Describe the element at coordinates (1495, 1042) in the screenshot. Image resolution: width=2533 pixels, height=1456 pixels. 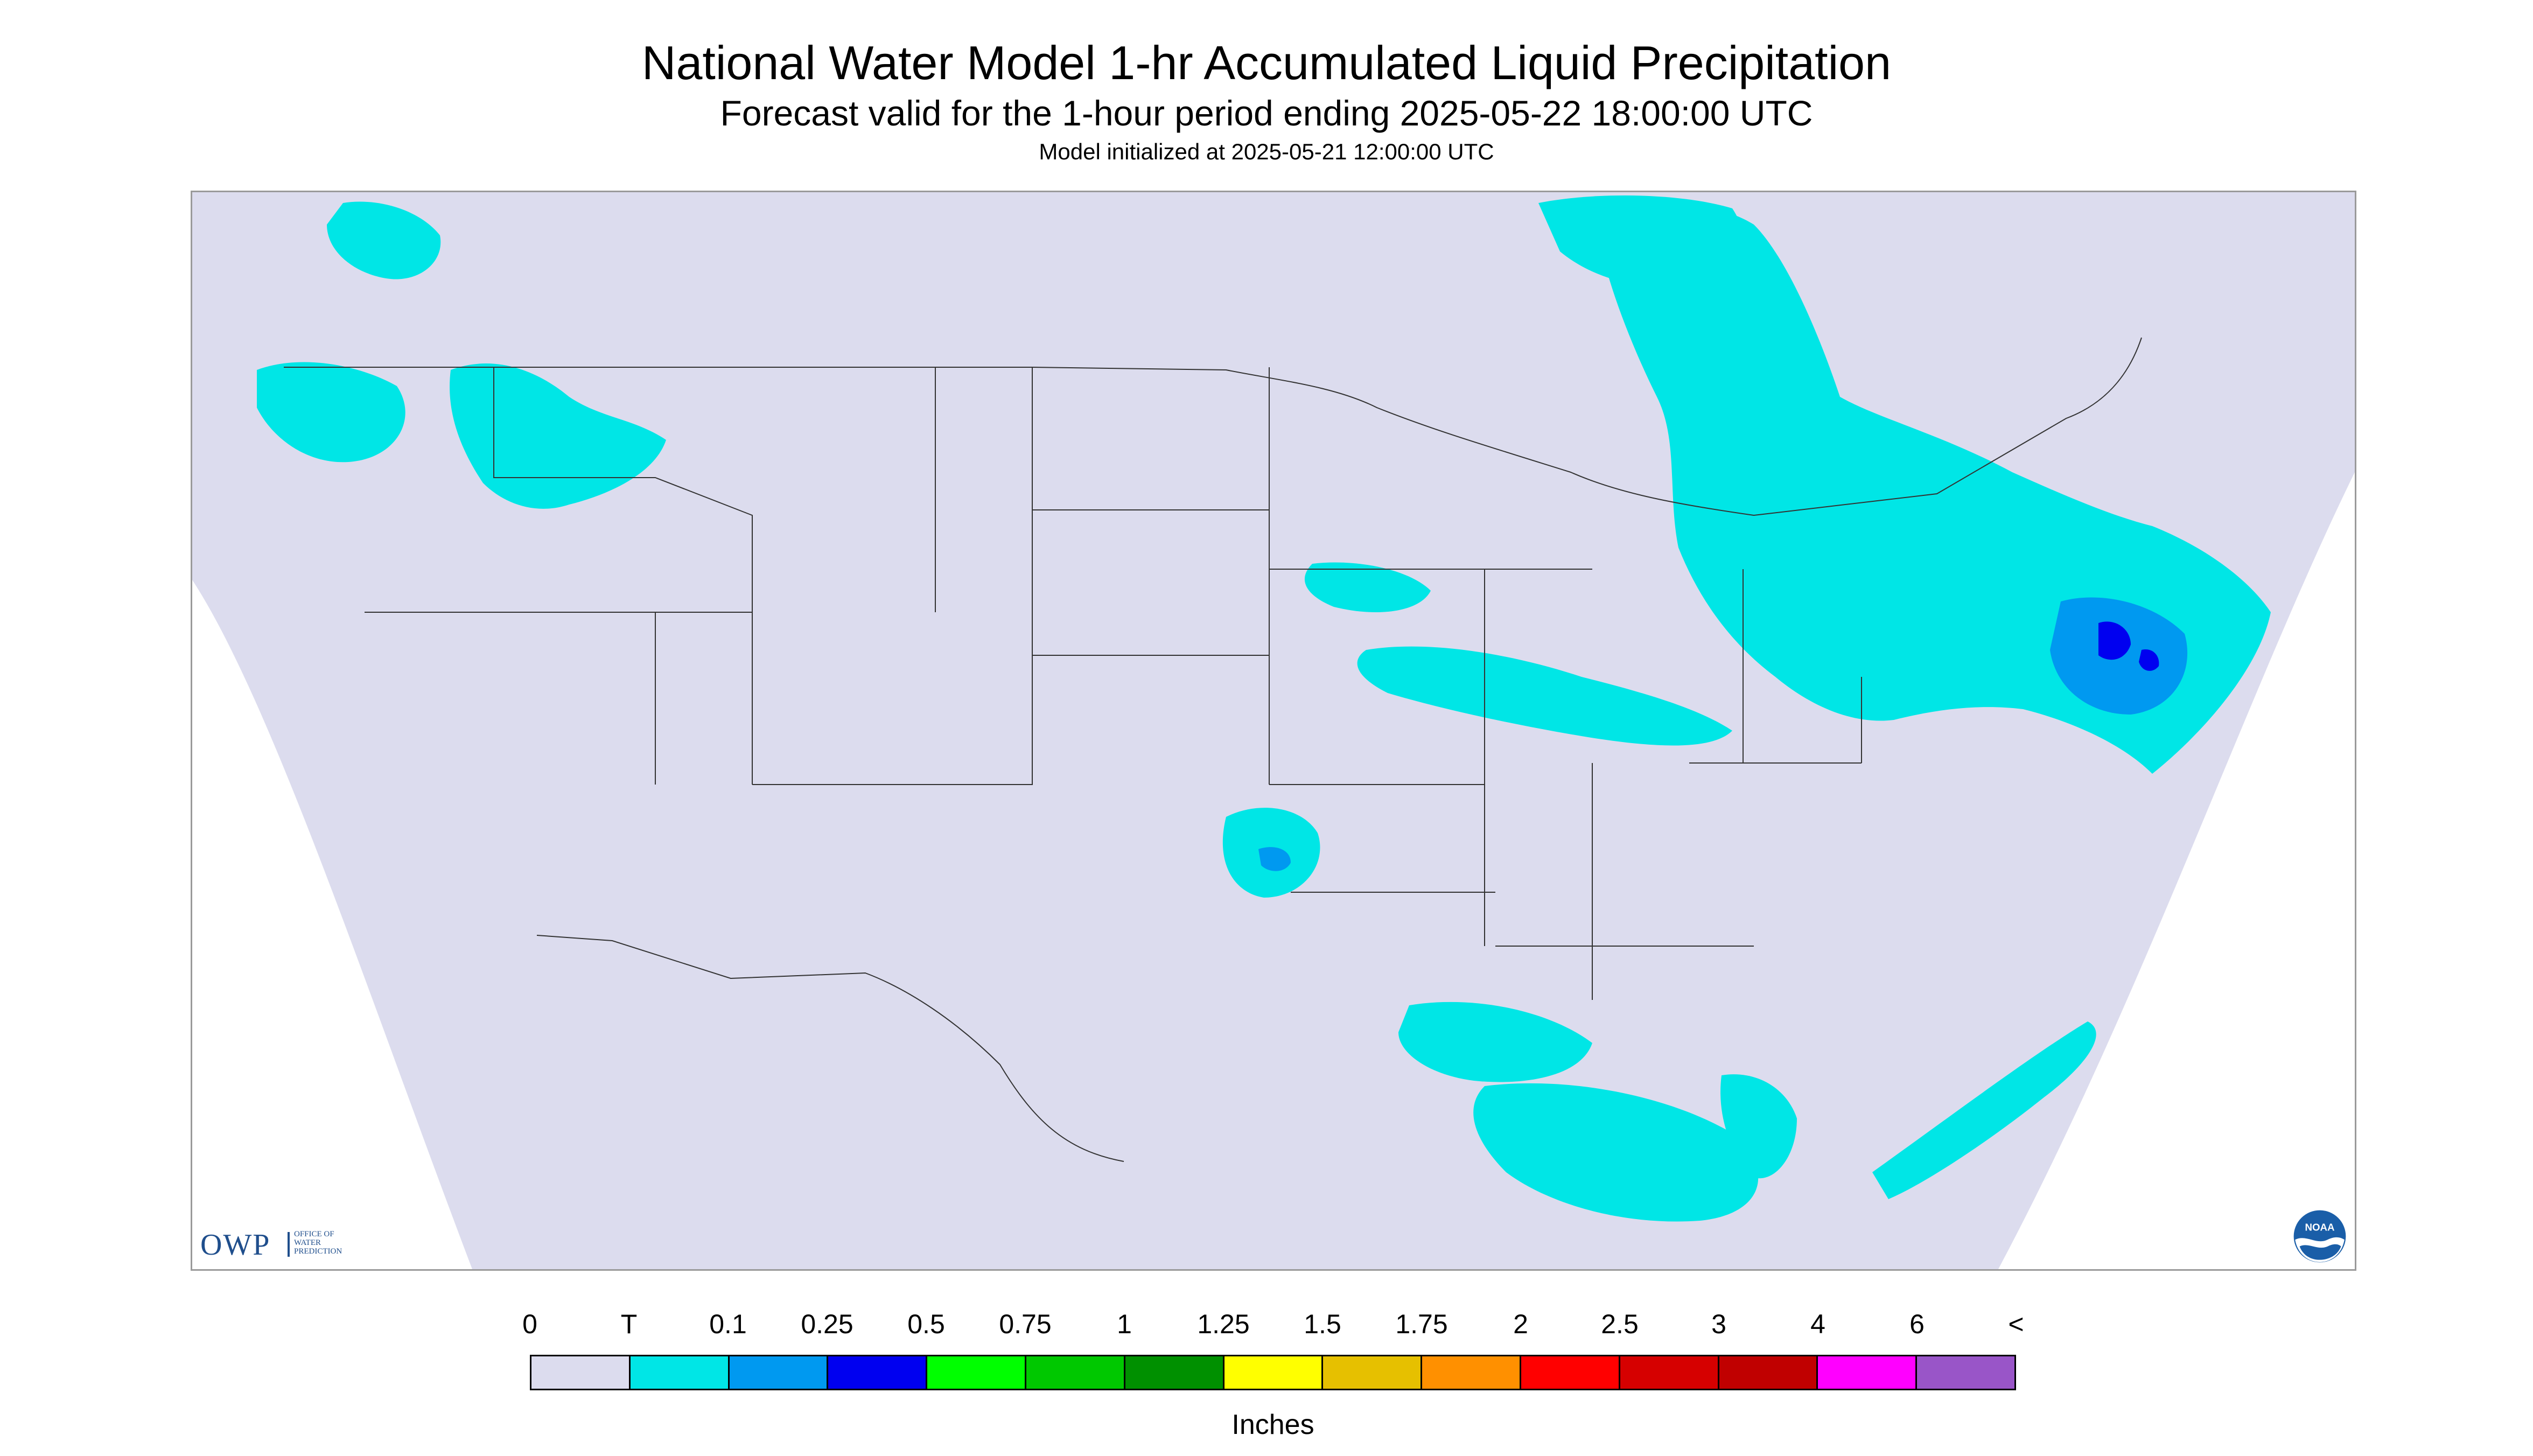
I see `precip-area-gulf-coast` at that location.